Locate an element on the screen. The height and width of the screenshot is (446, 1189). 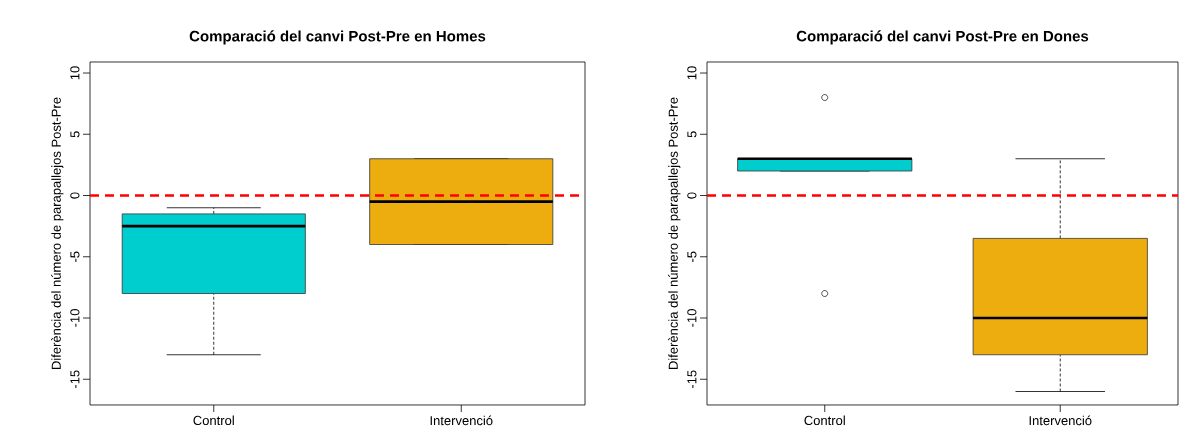
chart-title: Comparació del canvi Post-Pre en Homes is located at coordinates (337, 37).